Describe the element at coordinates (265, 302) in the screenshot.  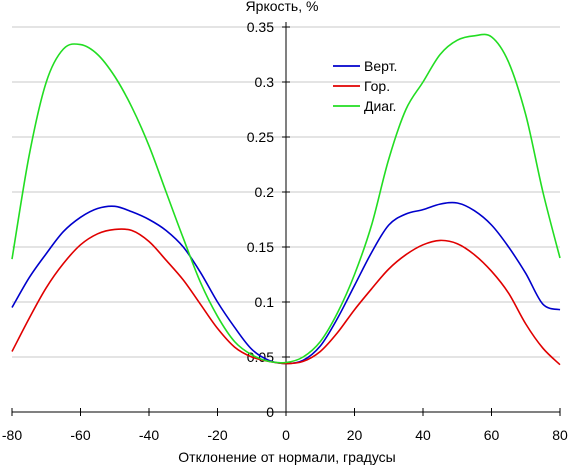
I see `y-tick-label: 0.1` at that location.